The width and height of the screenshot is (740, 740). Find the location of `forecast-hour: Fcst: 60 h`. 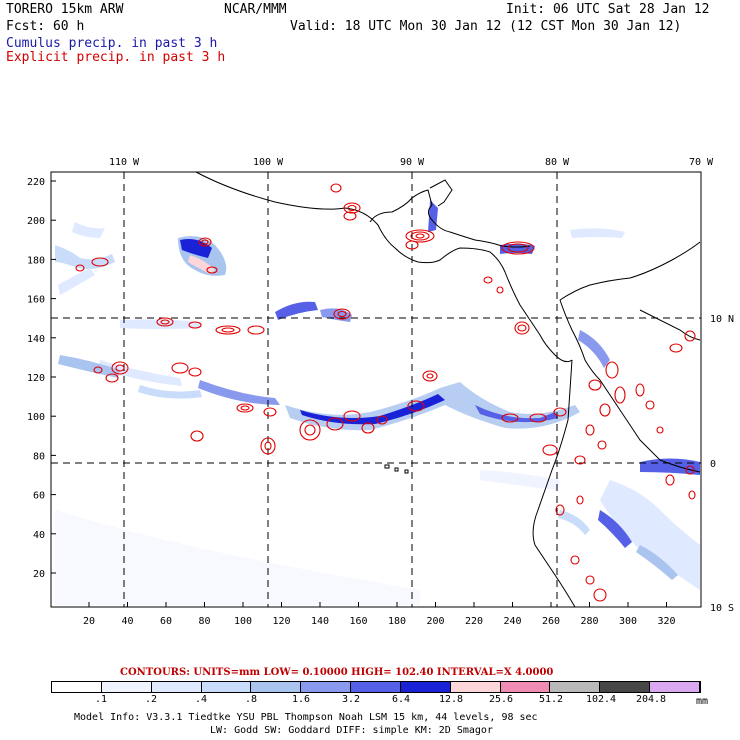

forecast-hour: Fcst: 60 h is located at coordinates (45, 26).